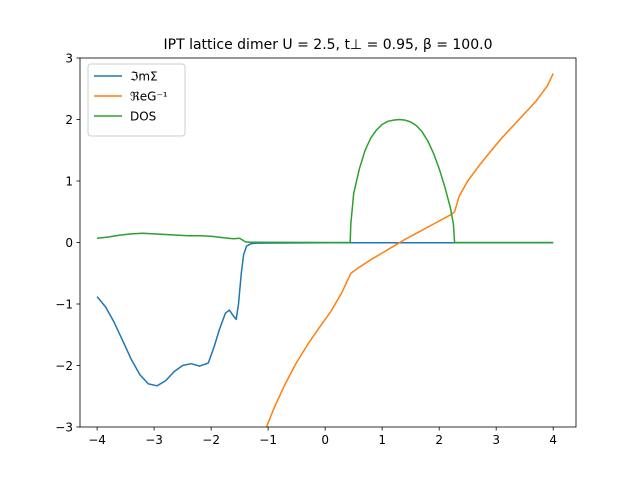  What do you see at coordinates (439, 440) in the screenshot?
I see `x-tick-label: 2` at bounding box center [439, 440].